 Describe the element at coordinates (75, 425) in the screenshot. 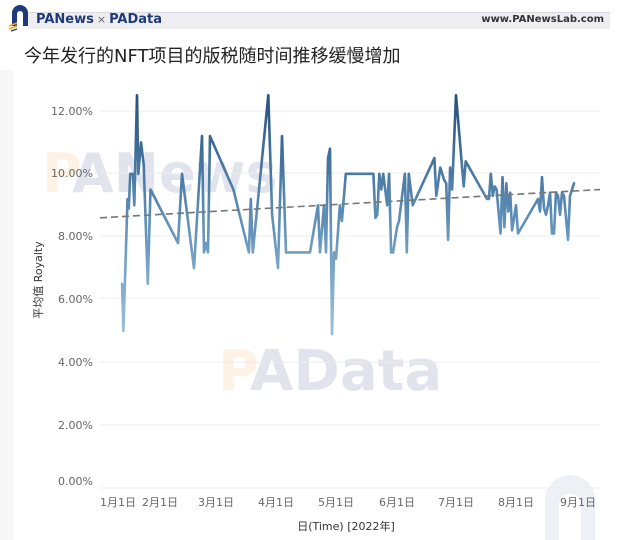

I see `y-tick: 2.00%` at that location.